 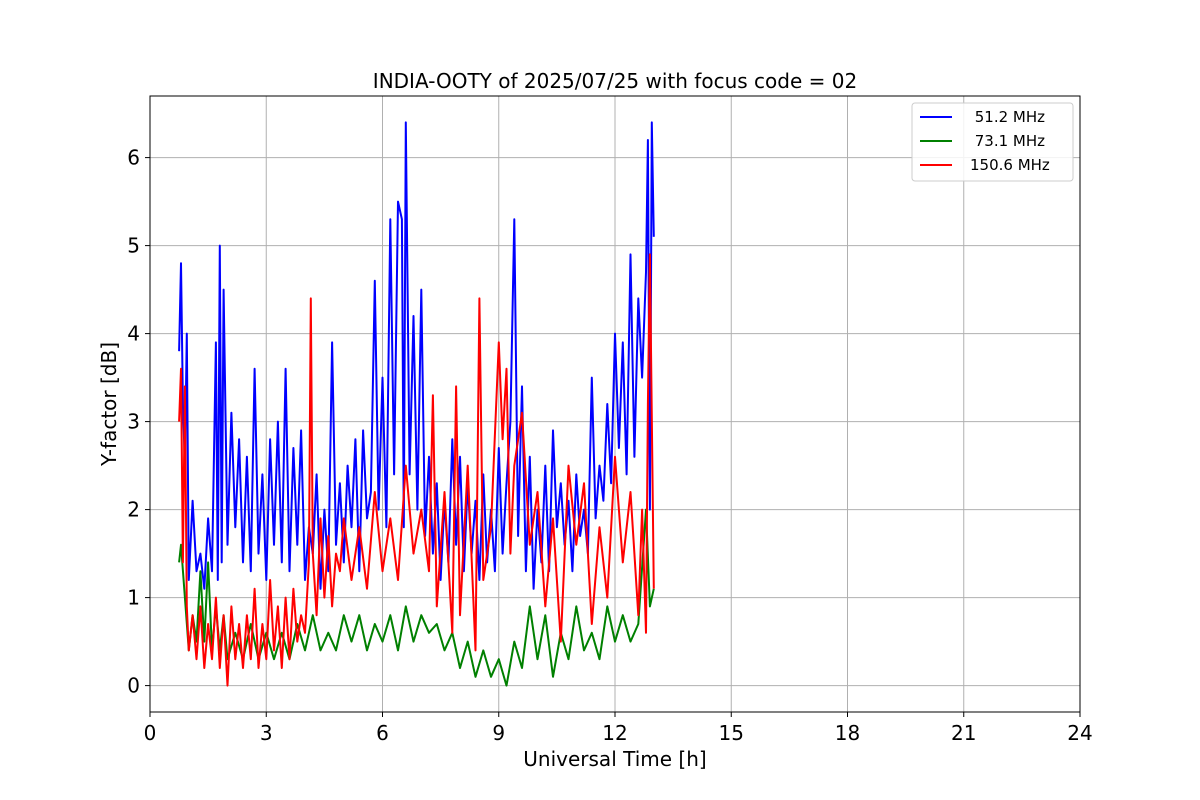 I want to click on x-tick-label-5: 15, so click(x=731, y=733).